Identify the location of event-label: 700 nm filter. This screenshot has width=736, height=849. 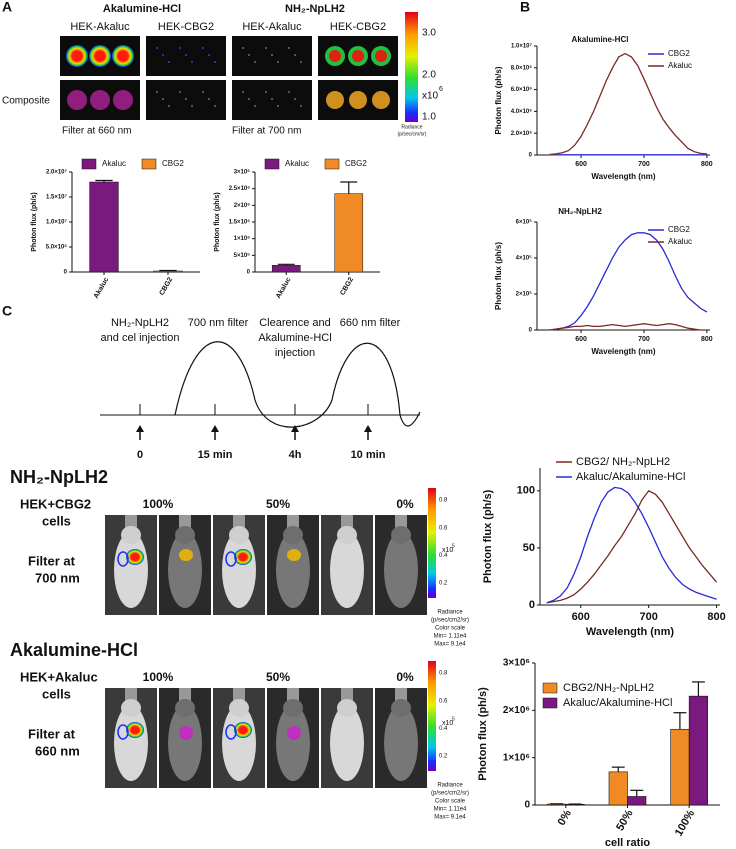
(218, 323).